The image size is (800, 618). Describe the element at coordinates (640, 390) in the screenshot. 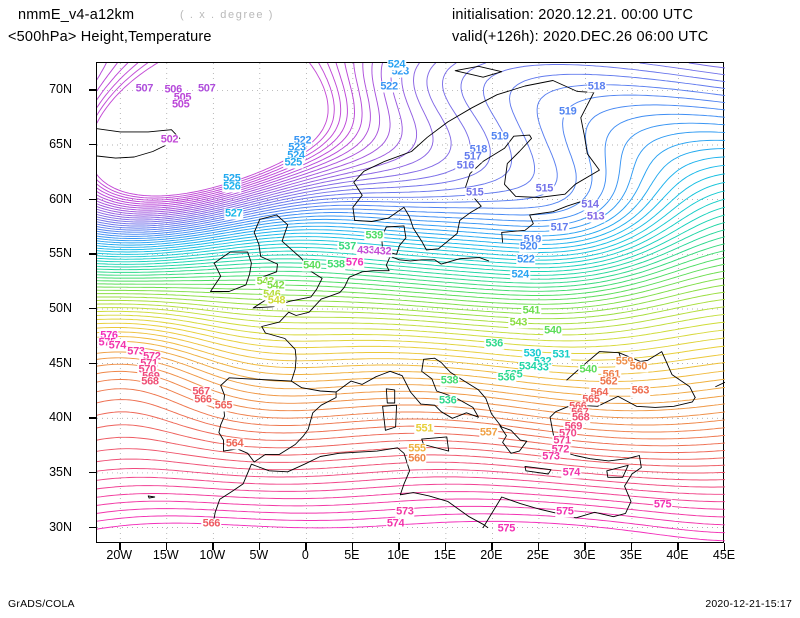

I see `contour-value-label: 563` at that location.